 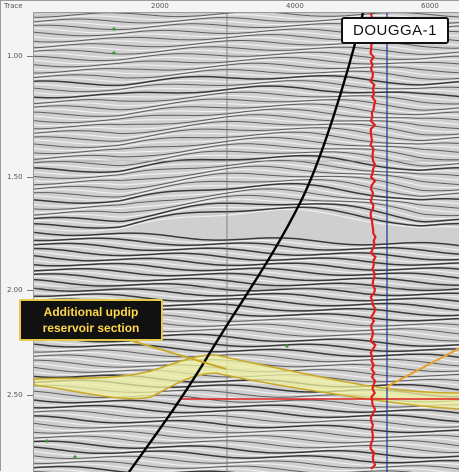 I want to click on reservoir-callout: Additional updip reservoir section, so click(x=91, y=320).